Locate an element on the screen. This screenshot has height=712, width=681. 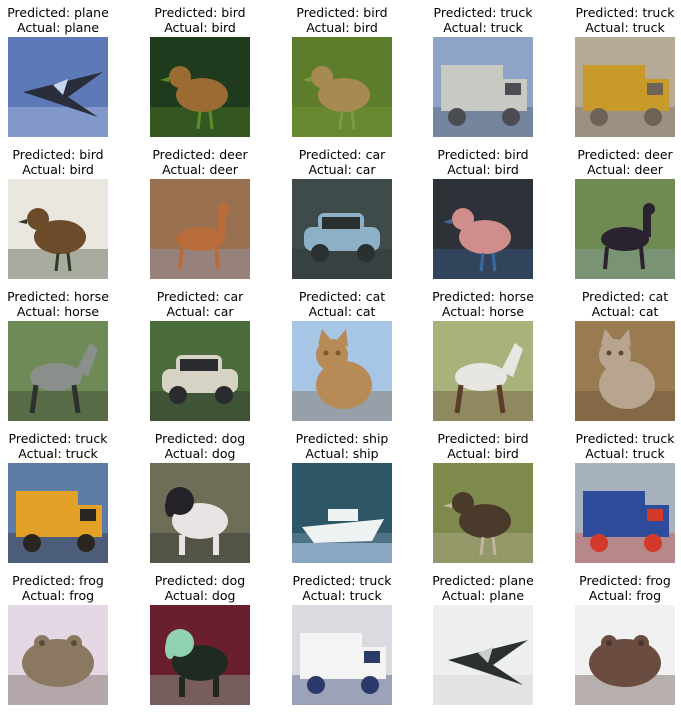
prediction-cell: Predicted: ship Actual: ship is located at coordinates (342, 497).